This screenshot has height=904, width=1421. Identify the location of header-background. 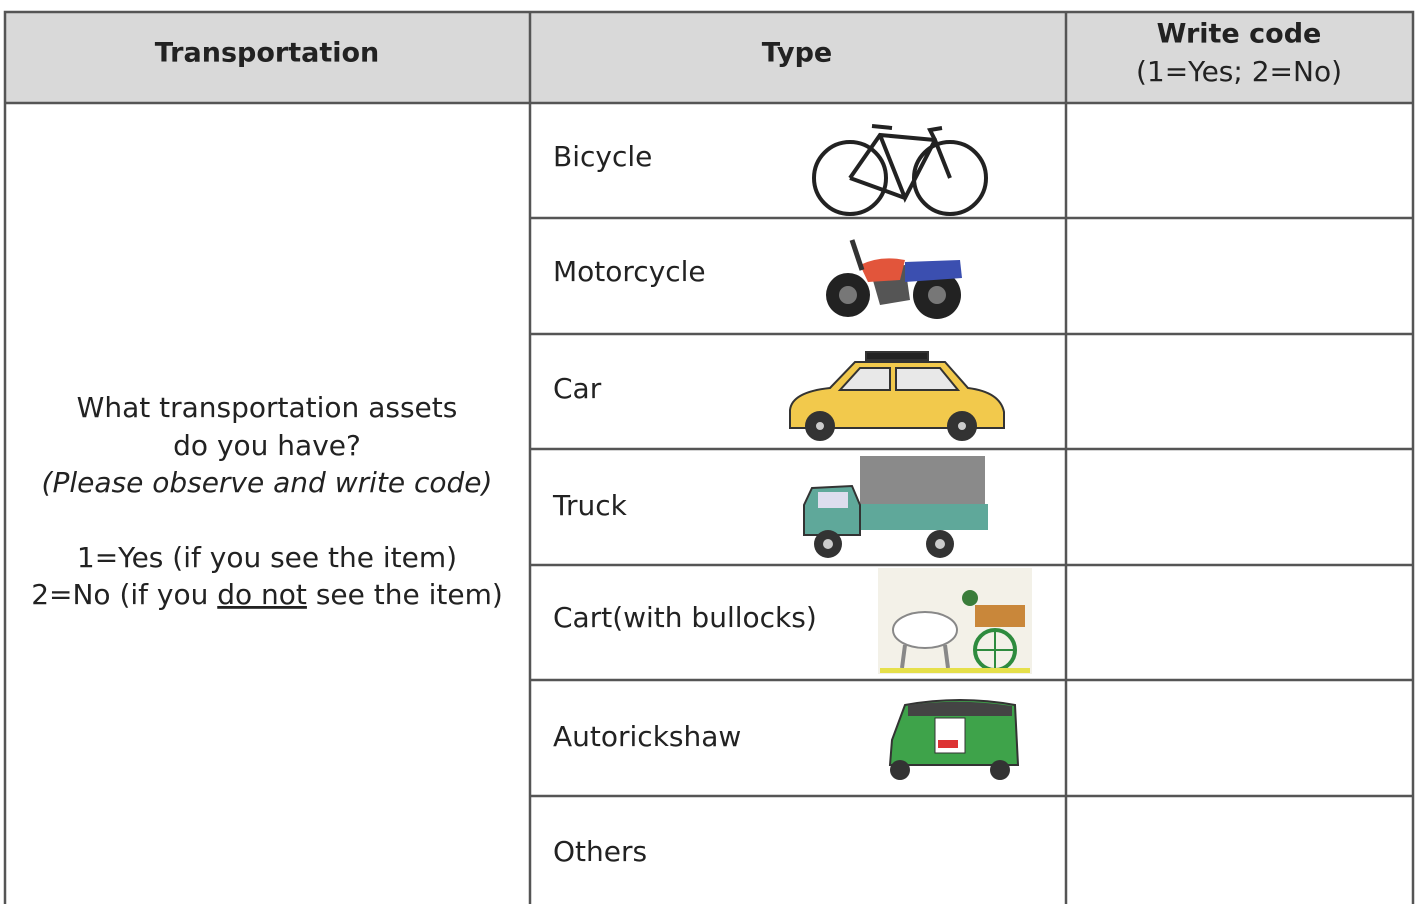
(709, 57).